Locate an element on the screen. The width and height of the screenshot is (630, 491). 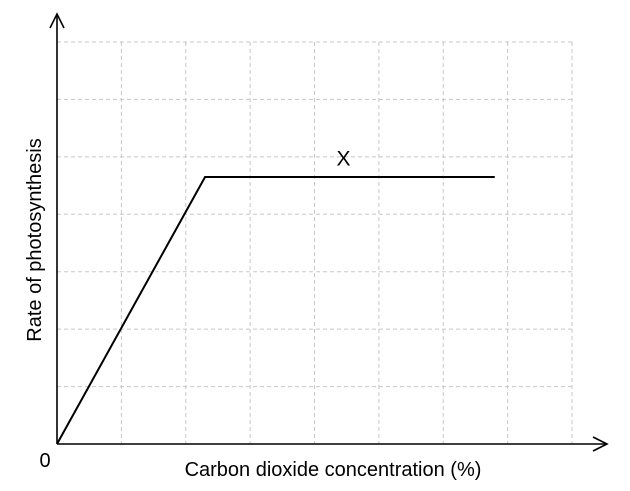
origin-label: 0 is located at coordinates (44, 461).